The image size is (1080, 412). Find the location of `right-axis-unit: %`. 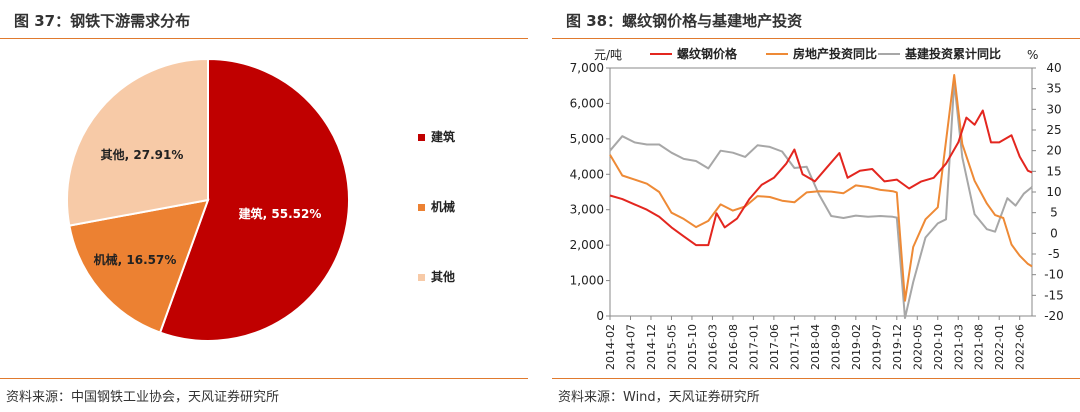

right-axis-unit: % is located at coordinates (1032, 55).